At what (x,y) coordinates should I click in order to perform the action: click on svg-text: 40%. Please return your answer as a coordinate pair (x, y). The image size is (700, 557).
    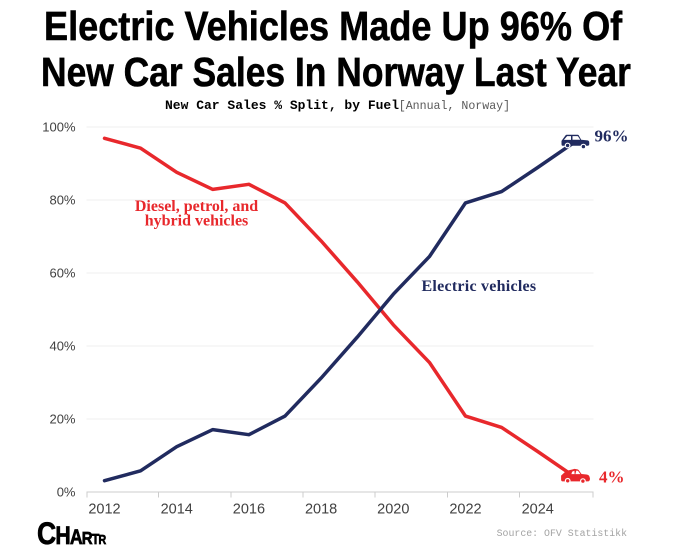
    Looking at the image, I should click on (62, 346).